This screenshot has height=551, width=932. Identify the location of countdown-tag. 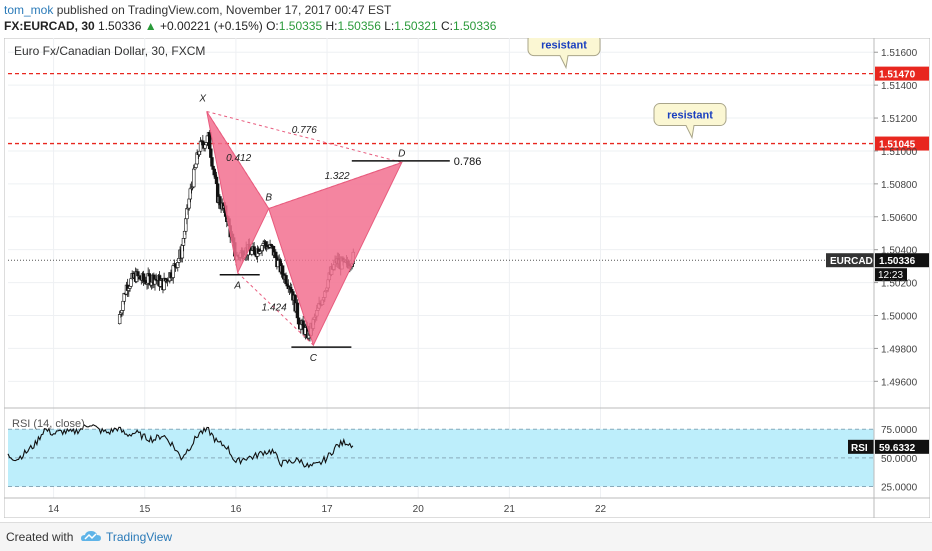
(891, 275).